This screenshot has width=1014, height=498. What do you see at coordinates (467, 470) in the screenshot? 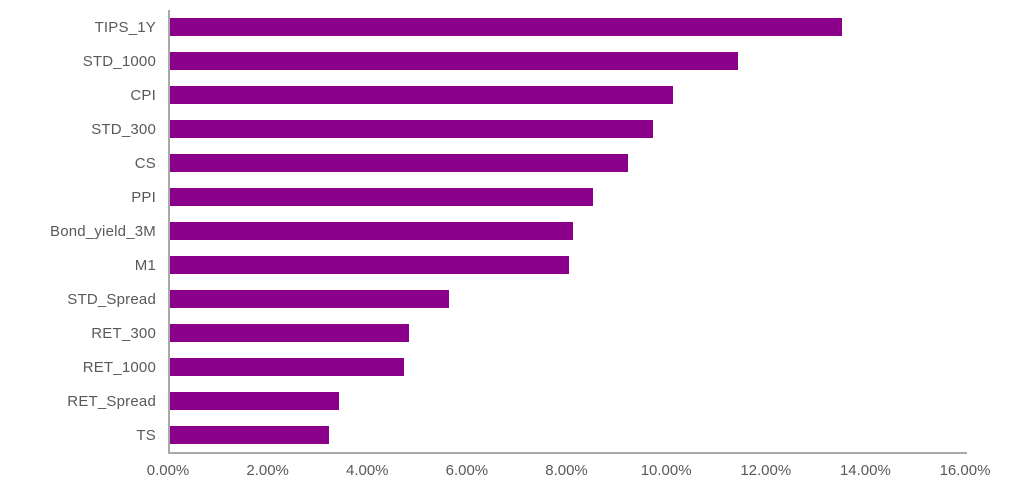
I see `x-tick-label: 6.00%` at bounding box center [467, 470].